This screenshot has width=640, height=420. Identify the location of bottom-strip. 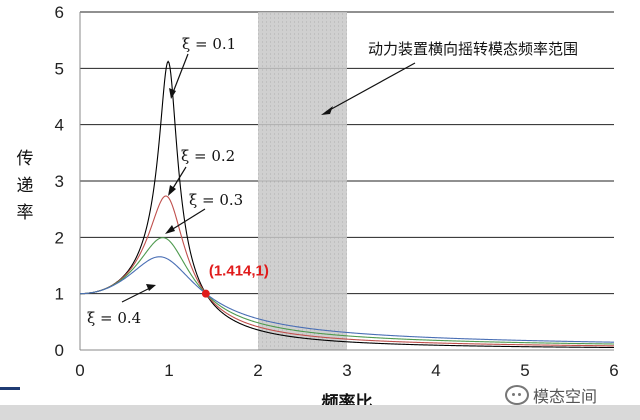
(320, 412).